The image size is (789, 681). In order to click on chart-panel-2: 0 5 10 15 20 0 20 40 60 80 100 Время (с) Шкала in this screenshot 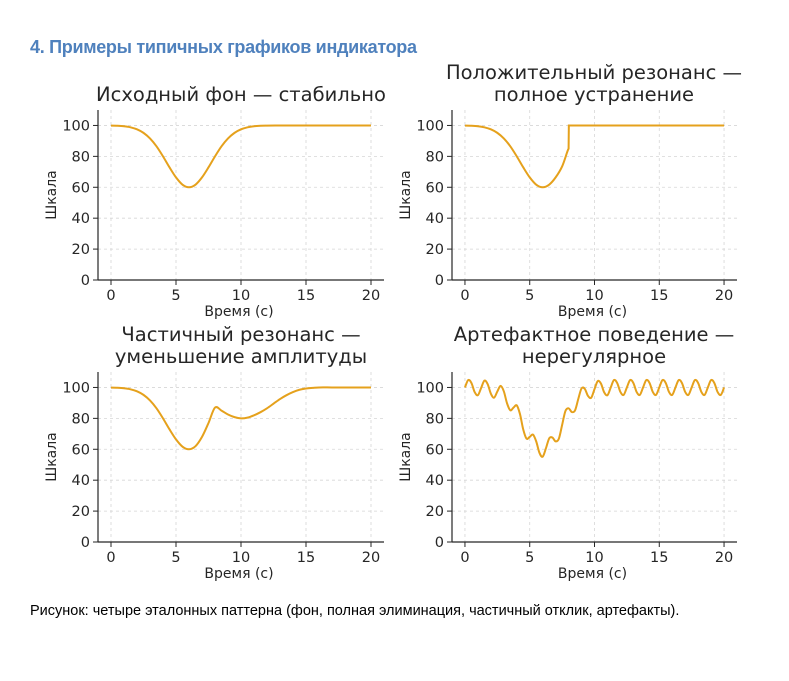, I will do `click(567, 215)`.